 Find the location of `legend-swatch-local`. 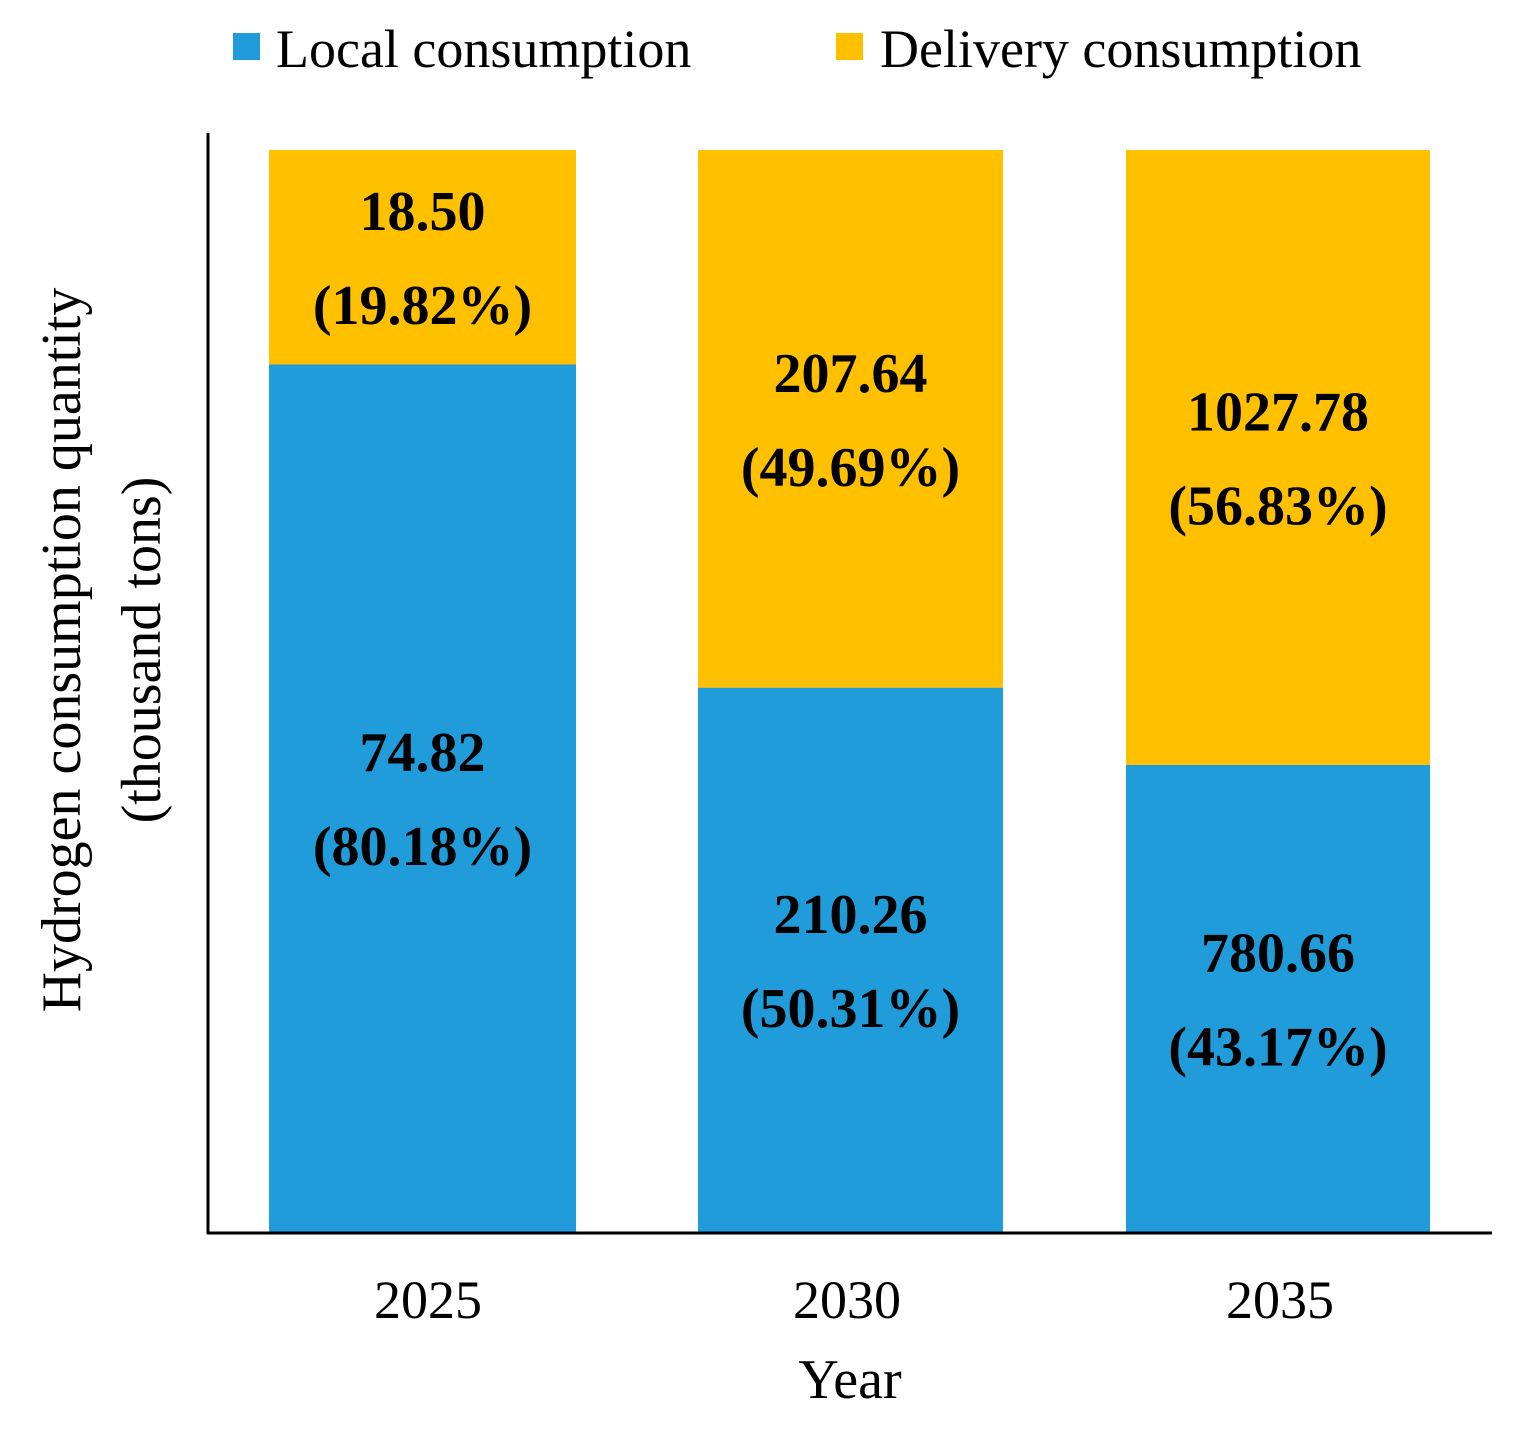

legend-swatch-local is located at coordinates (246, 46).